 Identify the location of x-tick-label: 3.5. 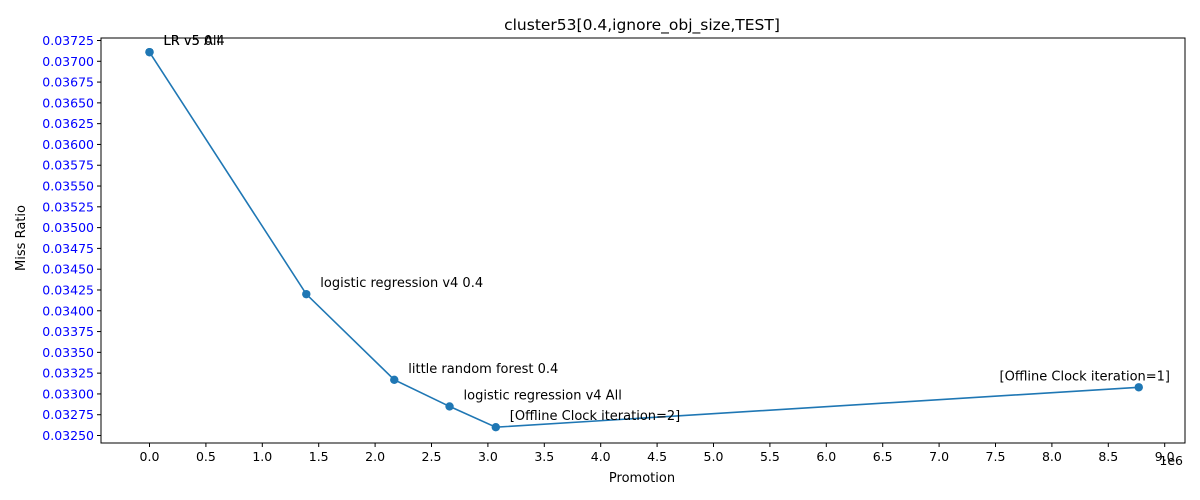
(544, 456).